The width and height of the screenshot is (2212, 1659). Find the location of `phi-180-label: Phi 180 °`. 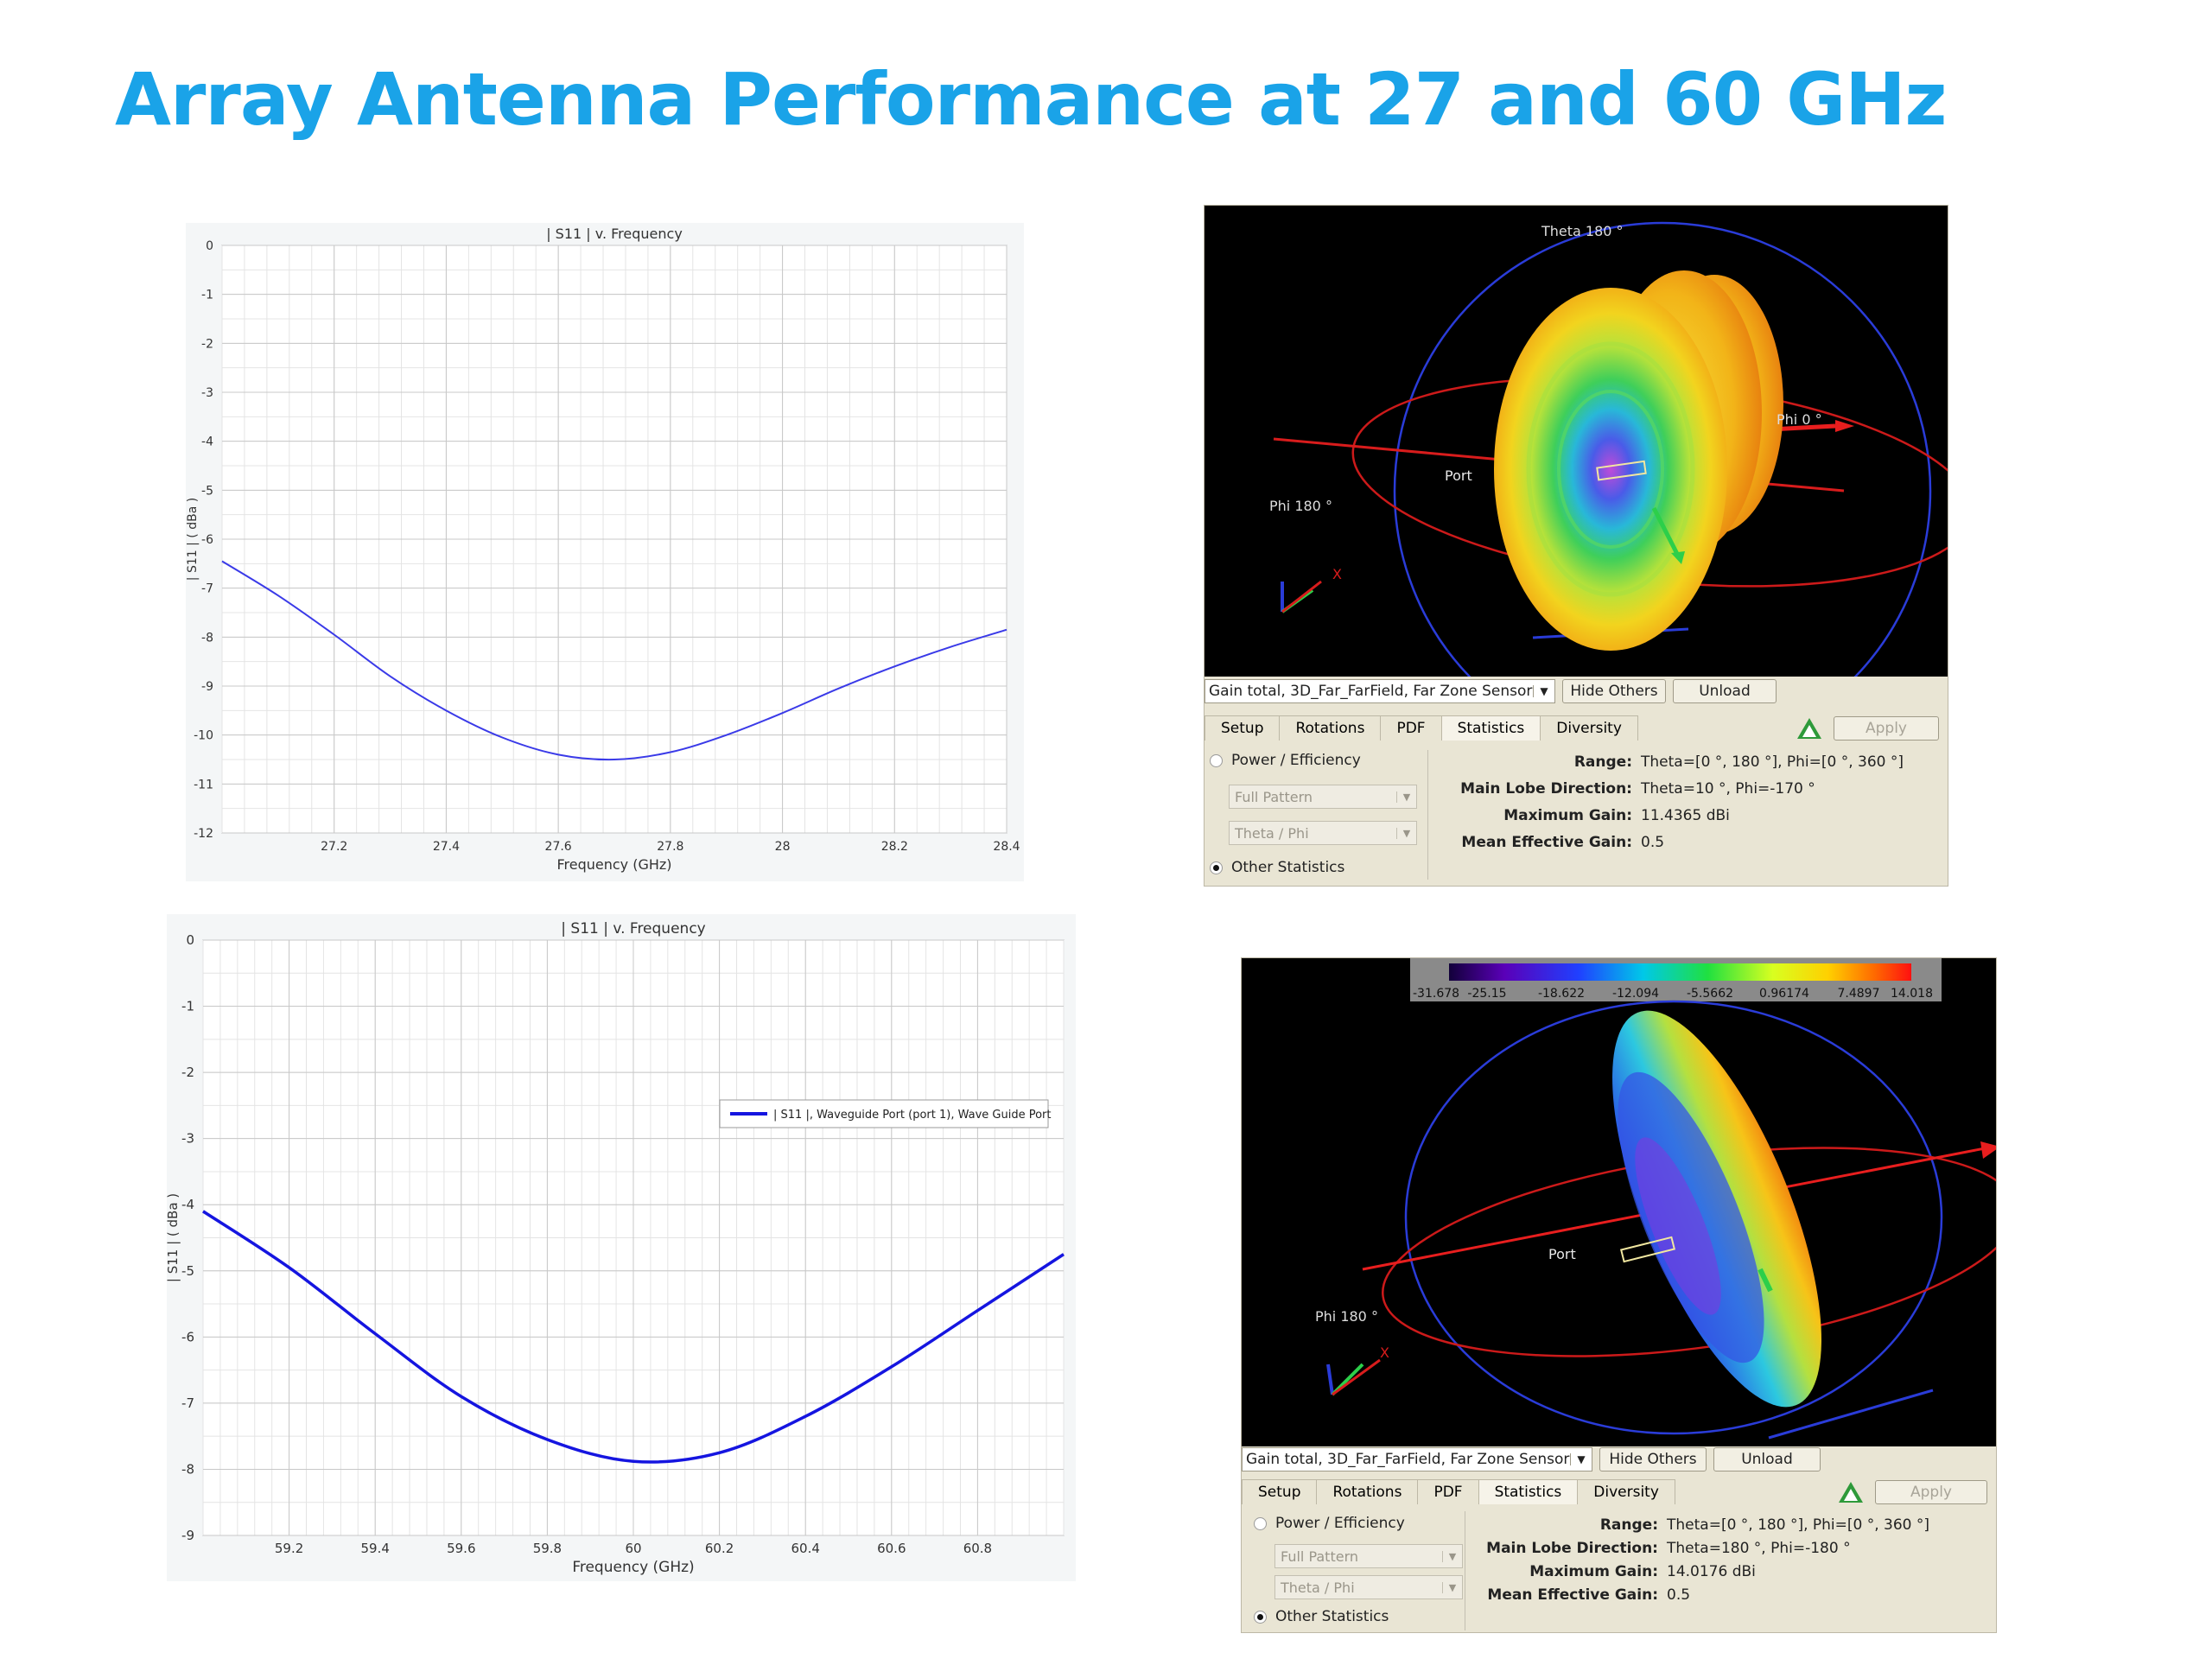

phi-180-label: Phi 180 ° is located at coordinates (1346, 1316).